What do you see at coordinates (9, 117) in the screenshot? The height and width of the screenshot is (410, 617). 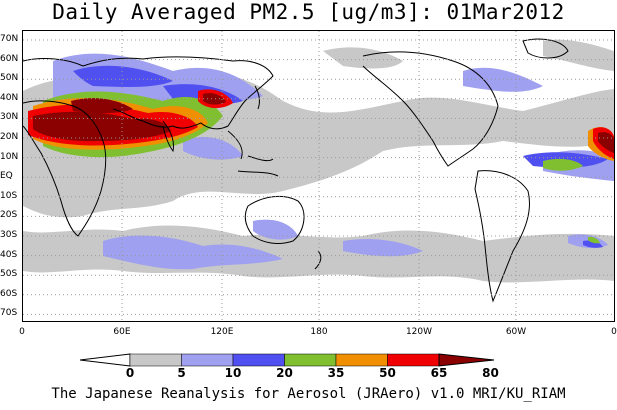 I see `lat-tick-label: 30N` at bounding box center [9, 117].